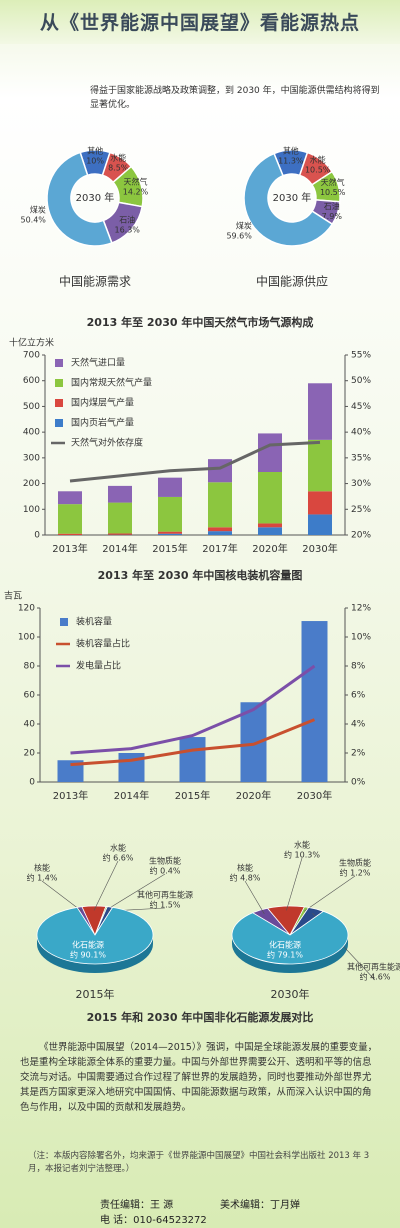 The image size is (400, 1228). Describe the element at coordinates (118, 858) in the screenshot. I see `slice-value: 约 6.6%` at that location.